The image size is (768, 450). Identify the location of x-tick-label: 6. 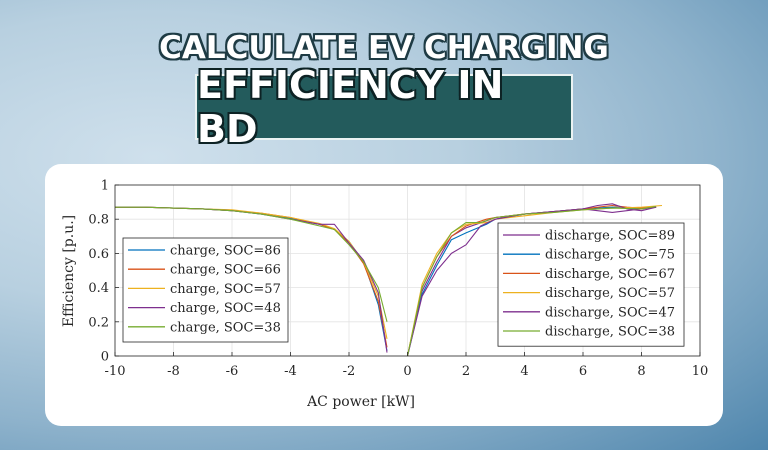
(583, 371).